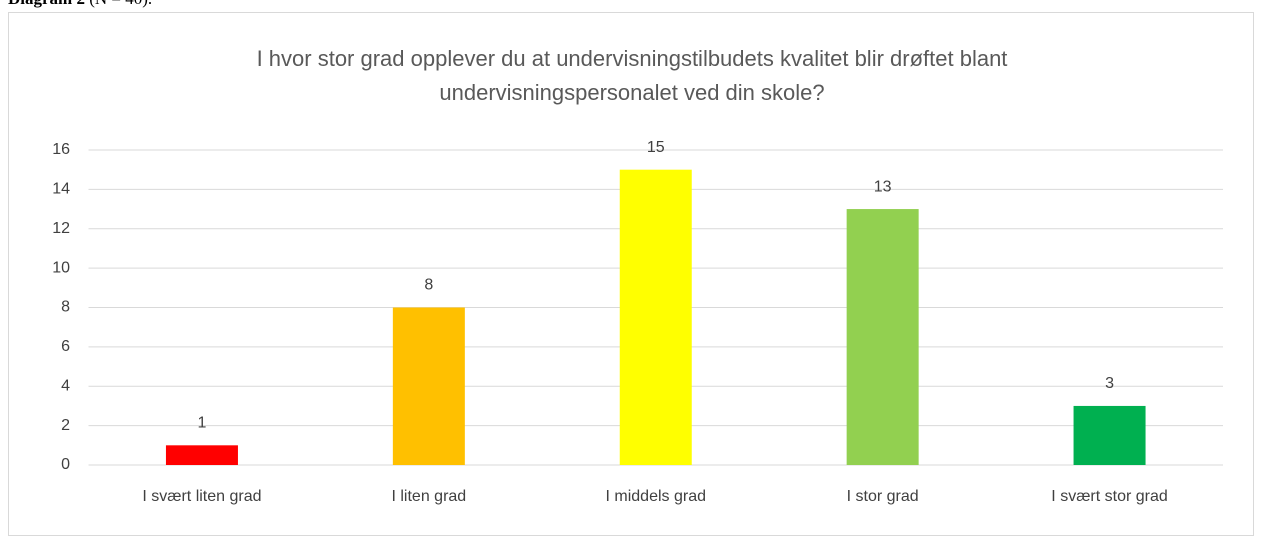 This screenshot has height=543, width=1261. What do you see at coordinates (428, 285) in the screenshot?
I see `data-label: 8` at bounding box center [428, 285].